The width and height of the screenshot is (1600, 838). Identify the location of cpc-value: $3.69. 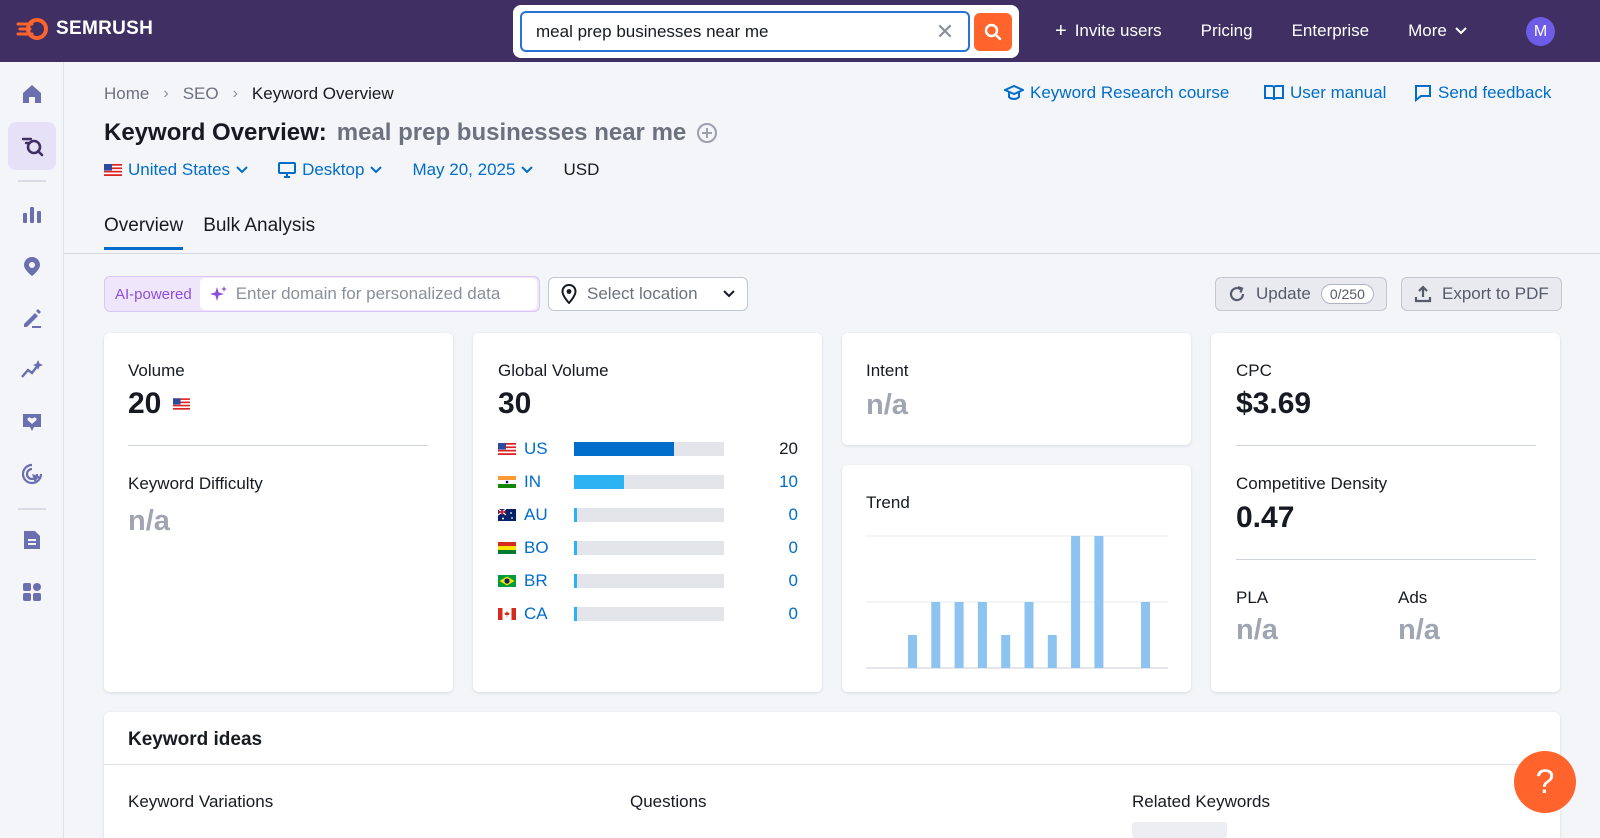
(1274, 403).